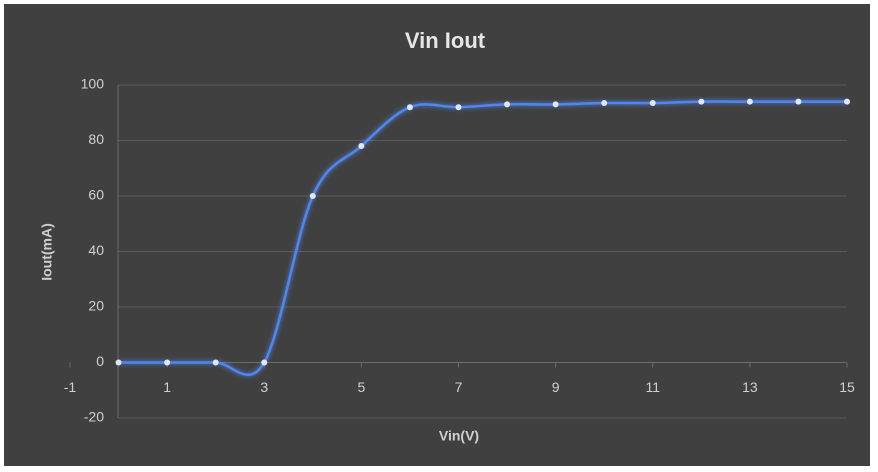 The image size is (878, 472). Describe the element at coordinates (96, 306) in the screenshot. I see `y-tick-label: 20` at that location.